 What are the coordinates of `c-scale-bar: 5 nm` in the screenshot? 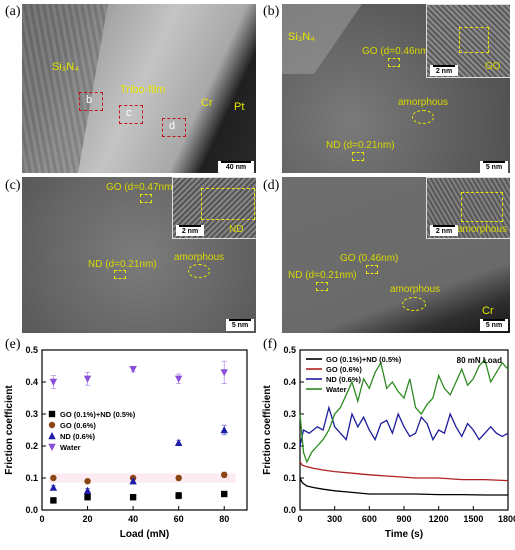 It's located at (240, 325).